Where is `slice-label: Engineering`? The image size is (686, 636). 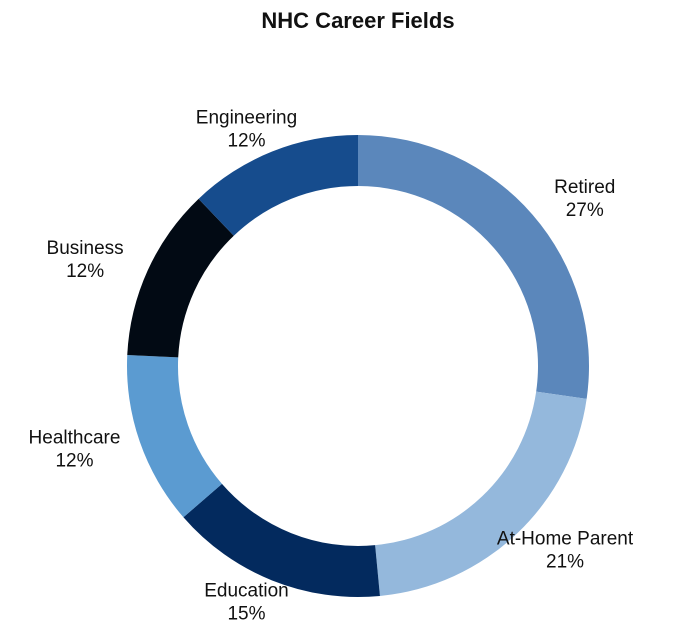
slice-label: Engineering is located at coordinates (246, 117).